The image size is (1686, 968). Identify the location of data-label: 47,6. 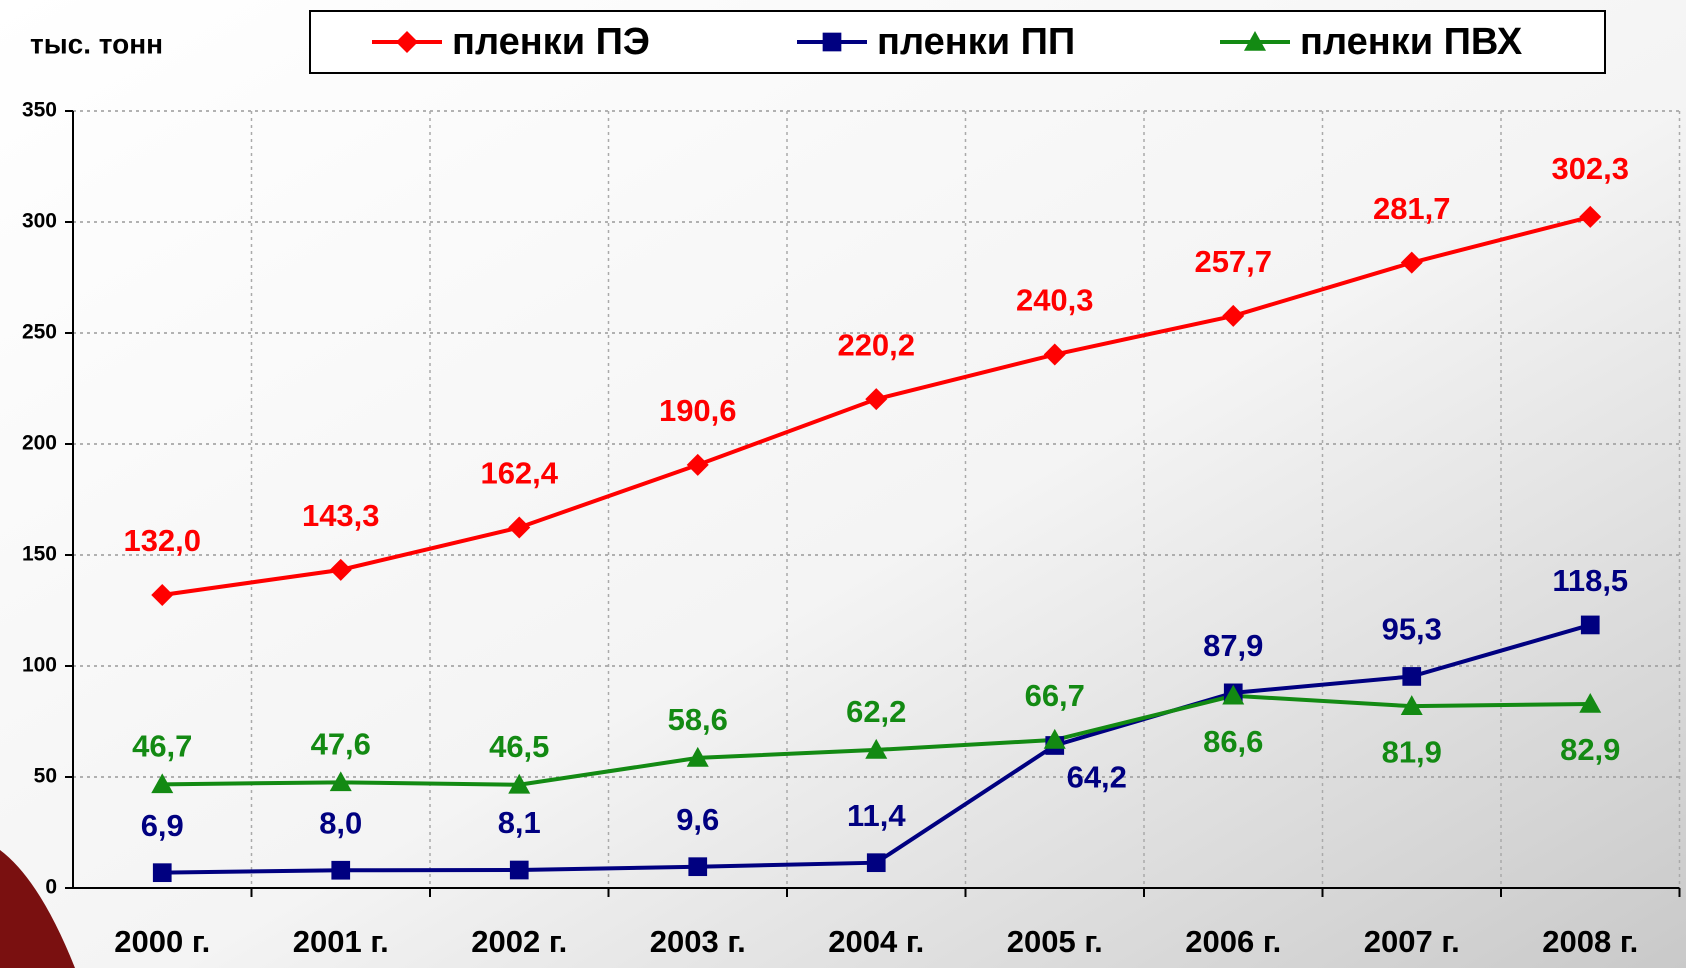
(341, 744).